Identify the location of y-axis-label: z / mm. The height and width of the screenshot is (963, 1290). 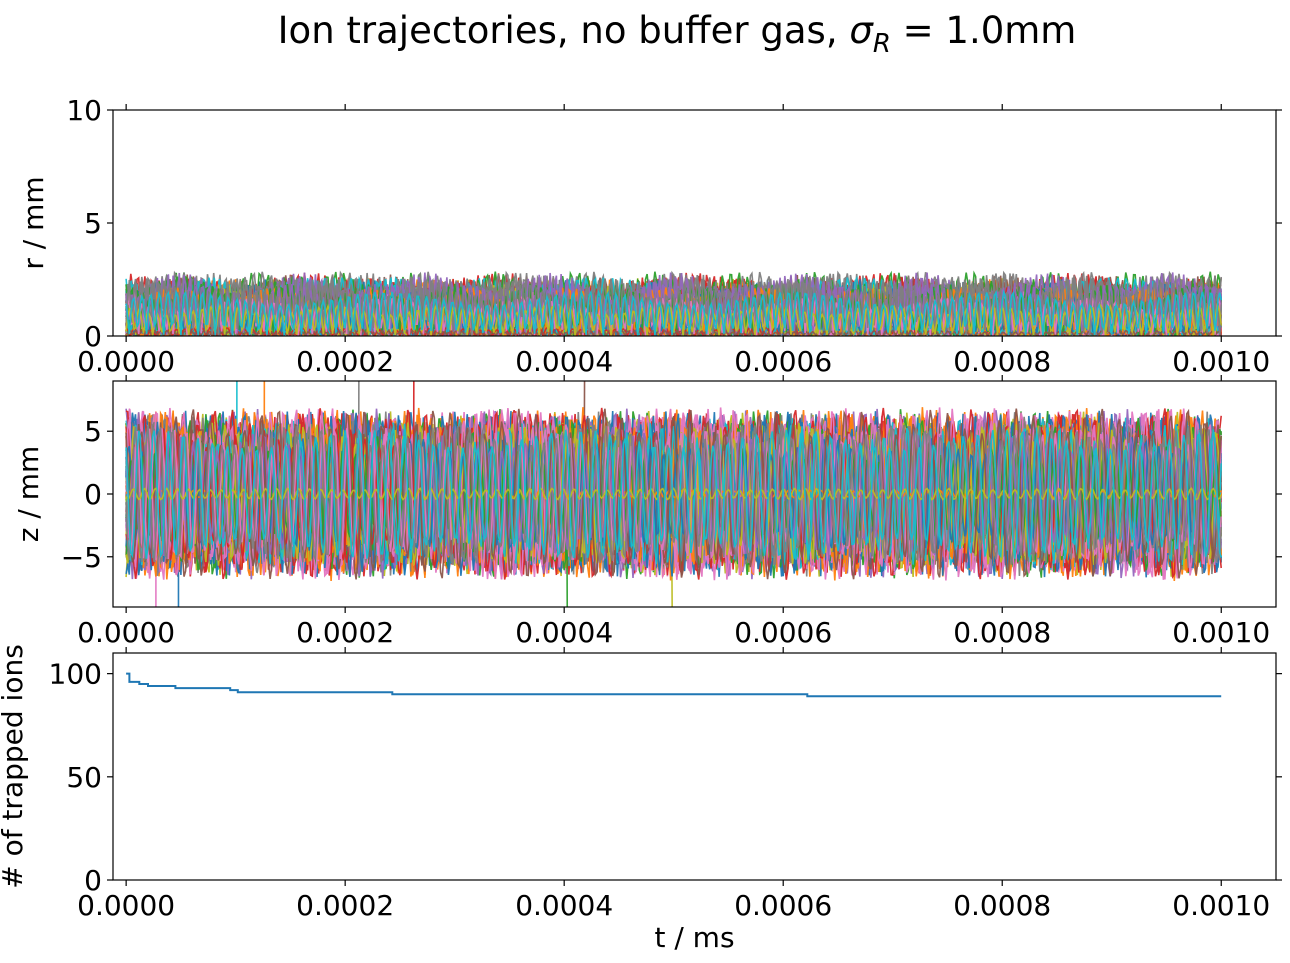
(28, 494).